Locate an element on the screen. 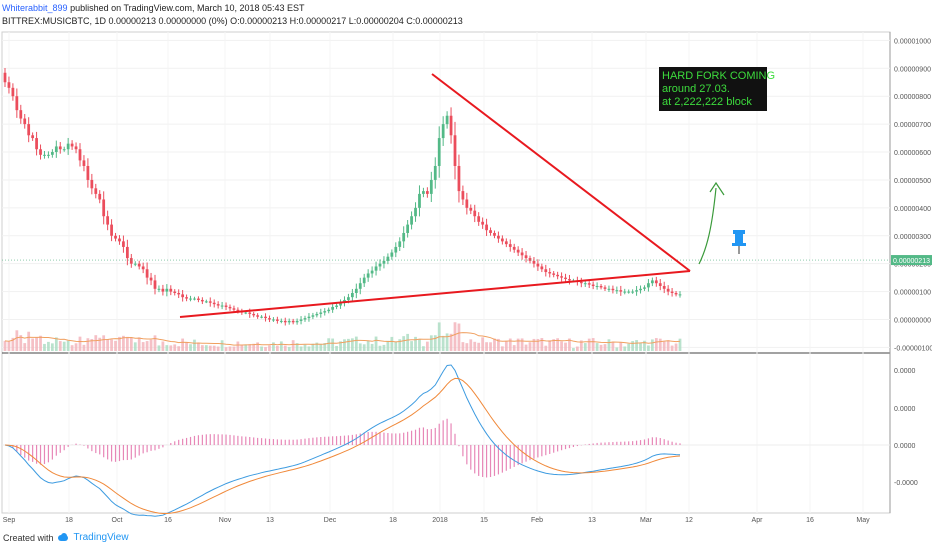 This screenshot has width=932, height=550. resistance-trendline is located at coordinates (561, 172).